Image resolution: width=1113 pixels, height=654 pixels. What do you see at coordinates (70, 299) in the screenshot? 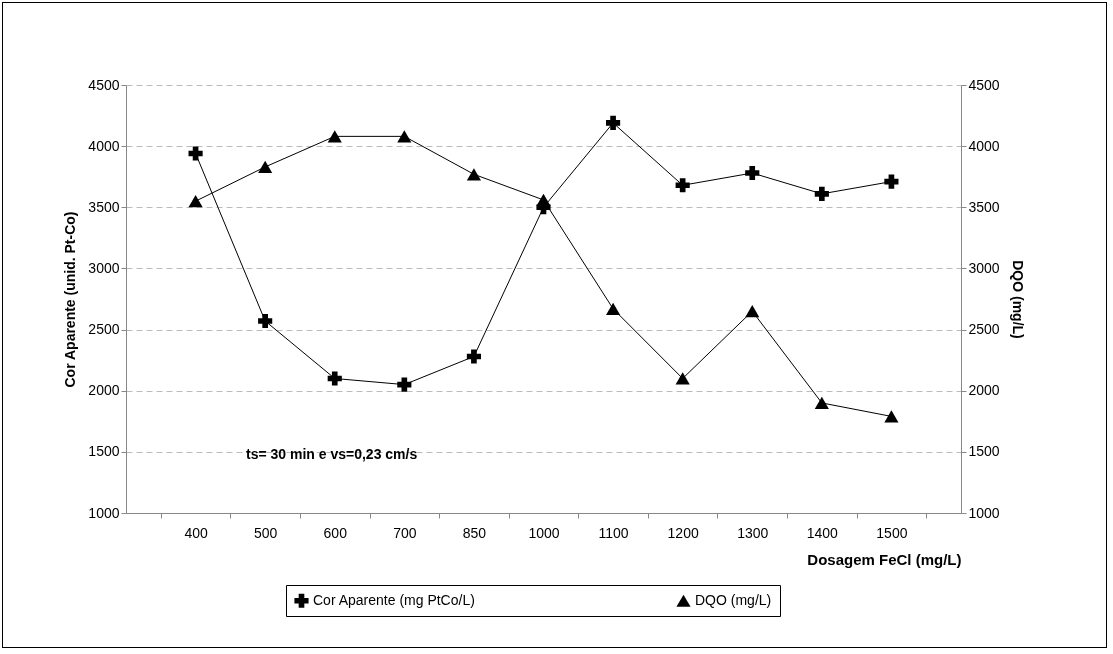
I see `y-axis-title: Cor Aparente (unid. Pt-Co)` at bounding box center [70, 299].